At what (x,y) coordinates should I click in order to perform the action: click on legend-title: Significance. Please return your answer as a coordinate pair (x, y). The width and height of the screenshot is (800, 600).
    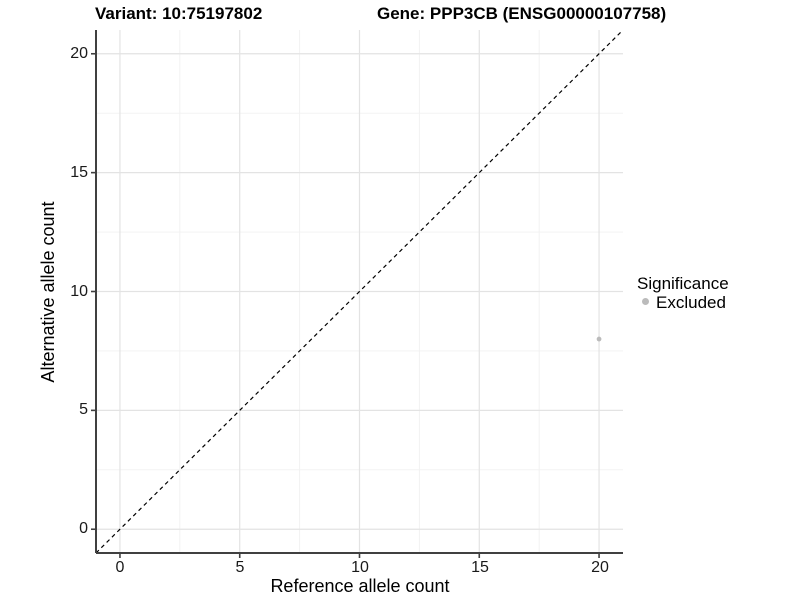
    Looking at the image, I should click on (683, 283).